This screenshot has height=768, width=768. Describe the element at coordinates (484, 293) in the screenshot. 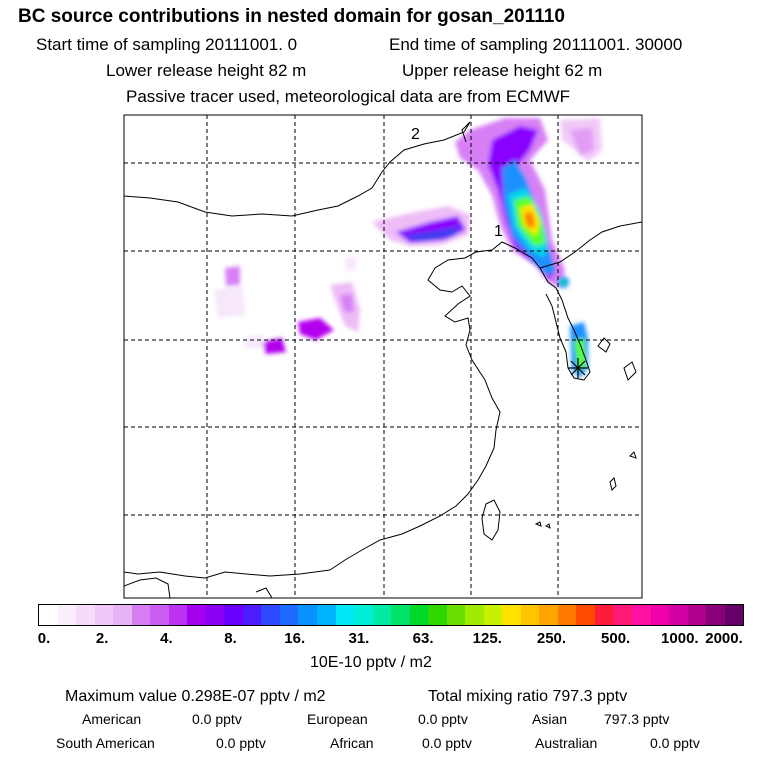

I see `coast-bohai` at that location.